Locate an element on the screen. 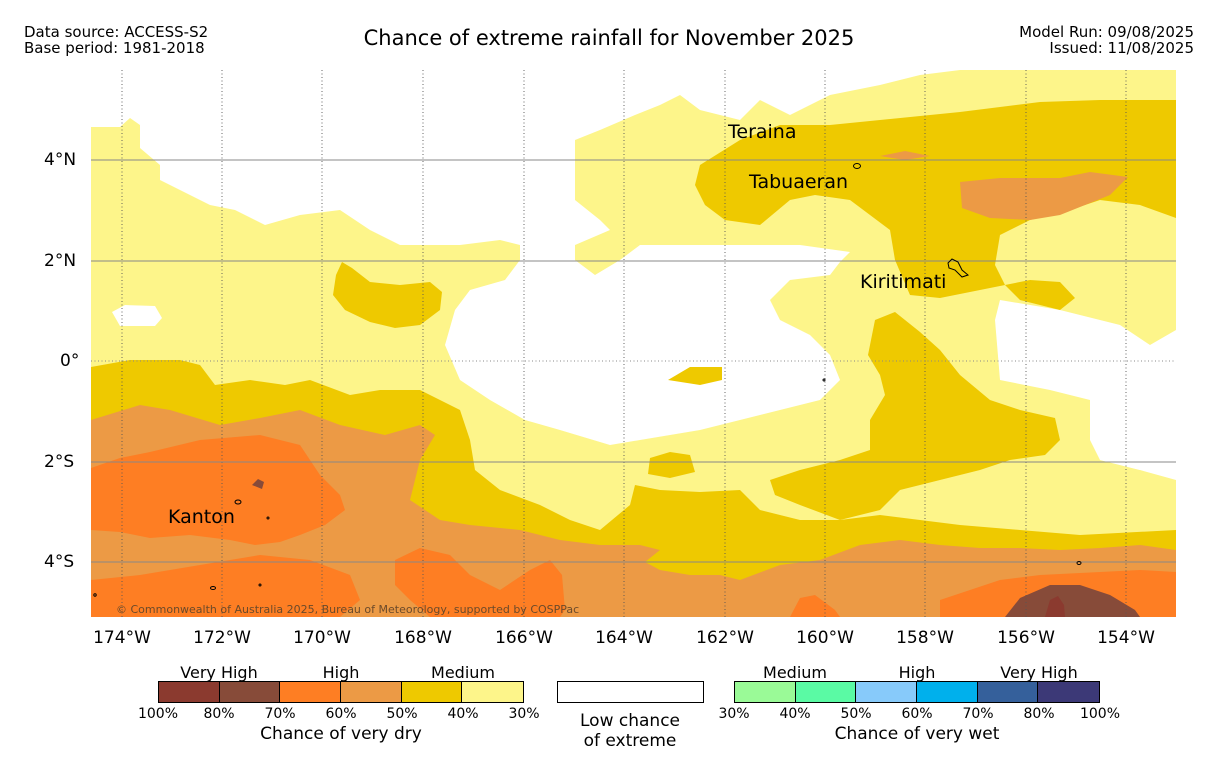  wet-pct-label: 40% is located at coordinates (795, 714).